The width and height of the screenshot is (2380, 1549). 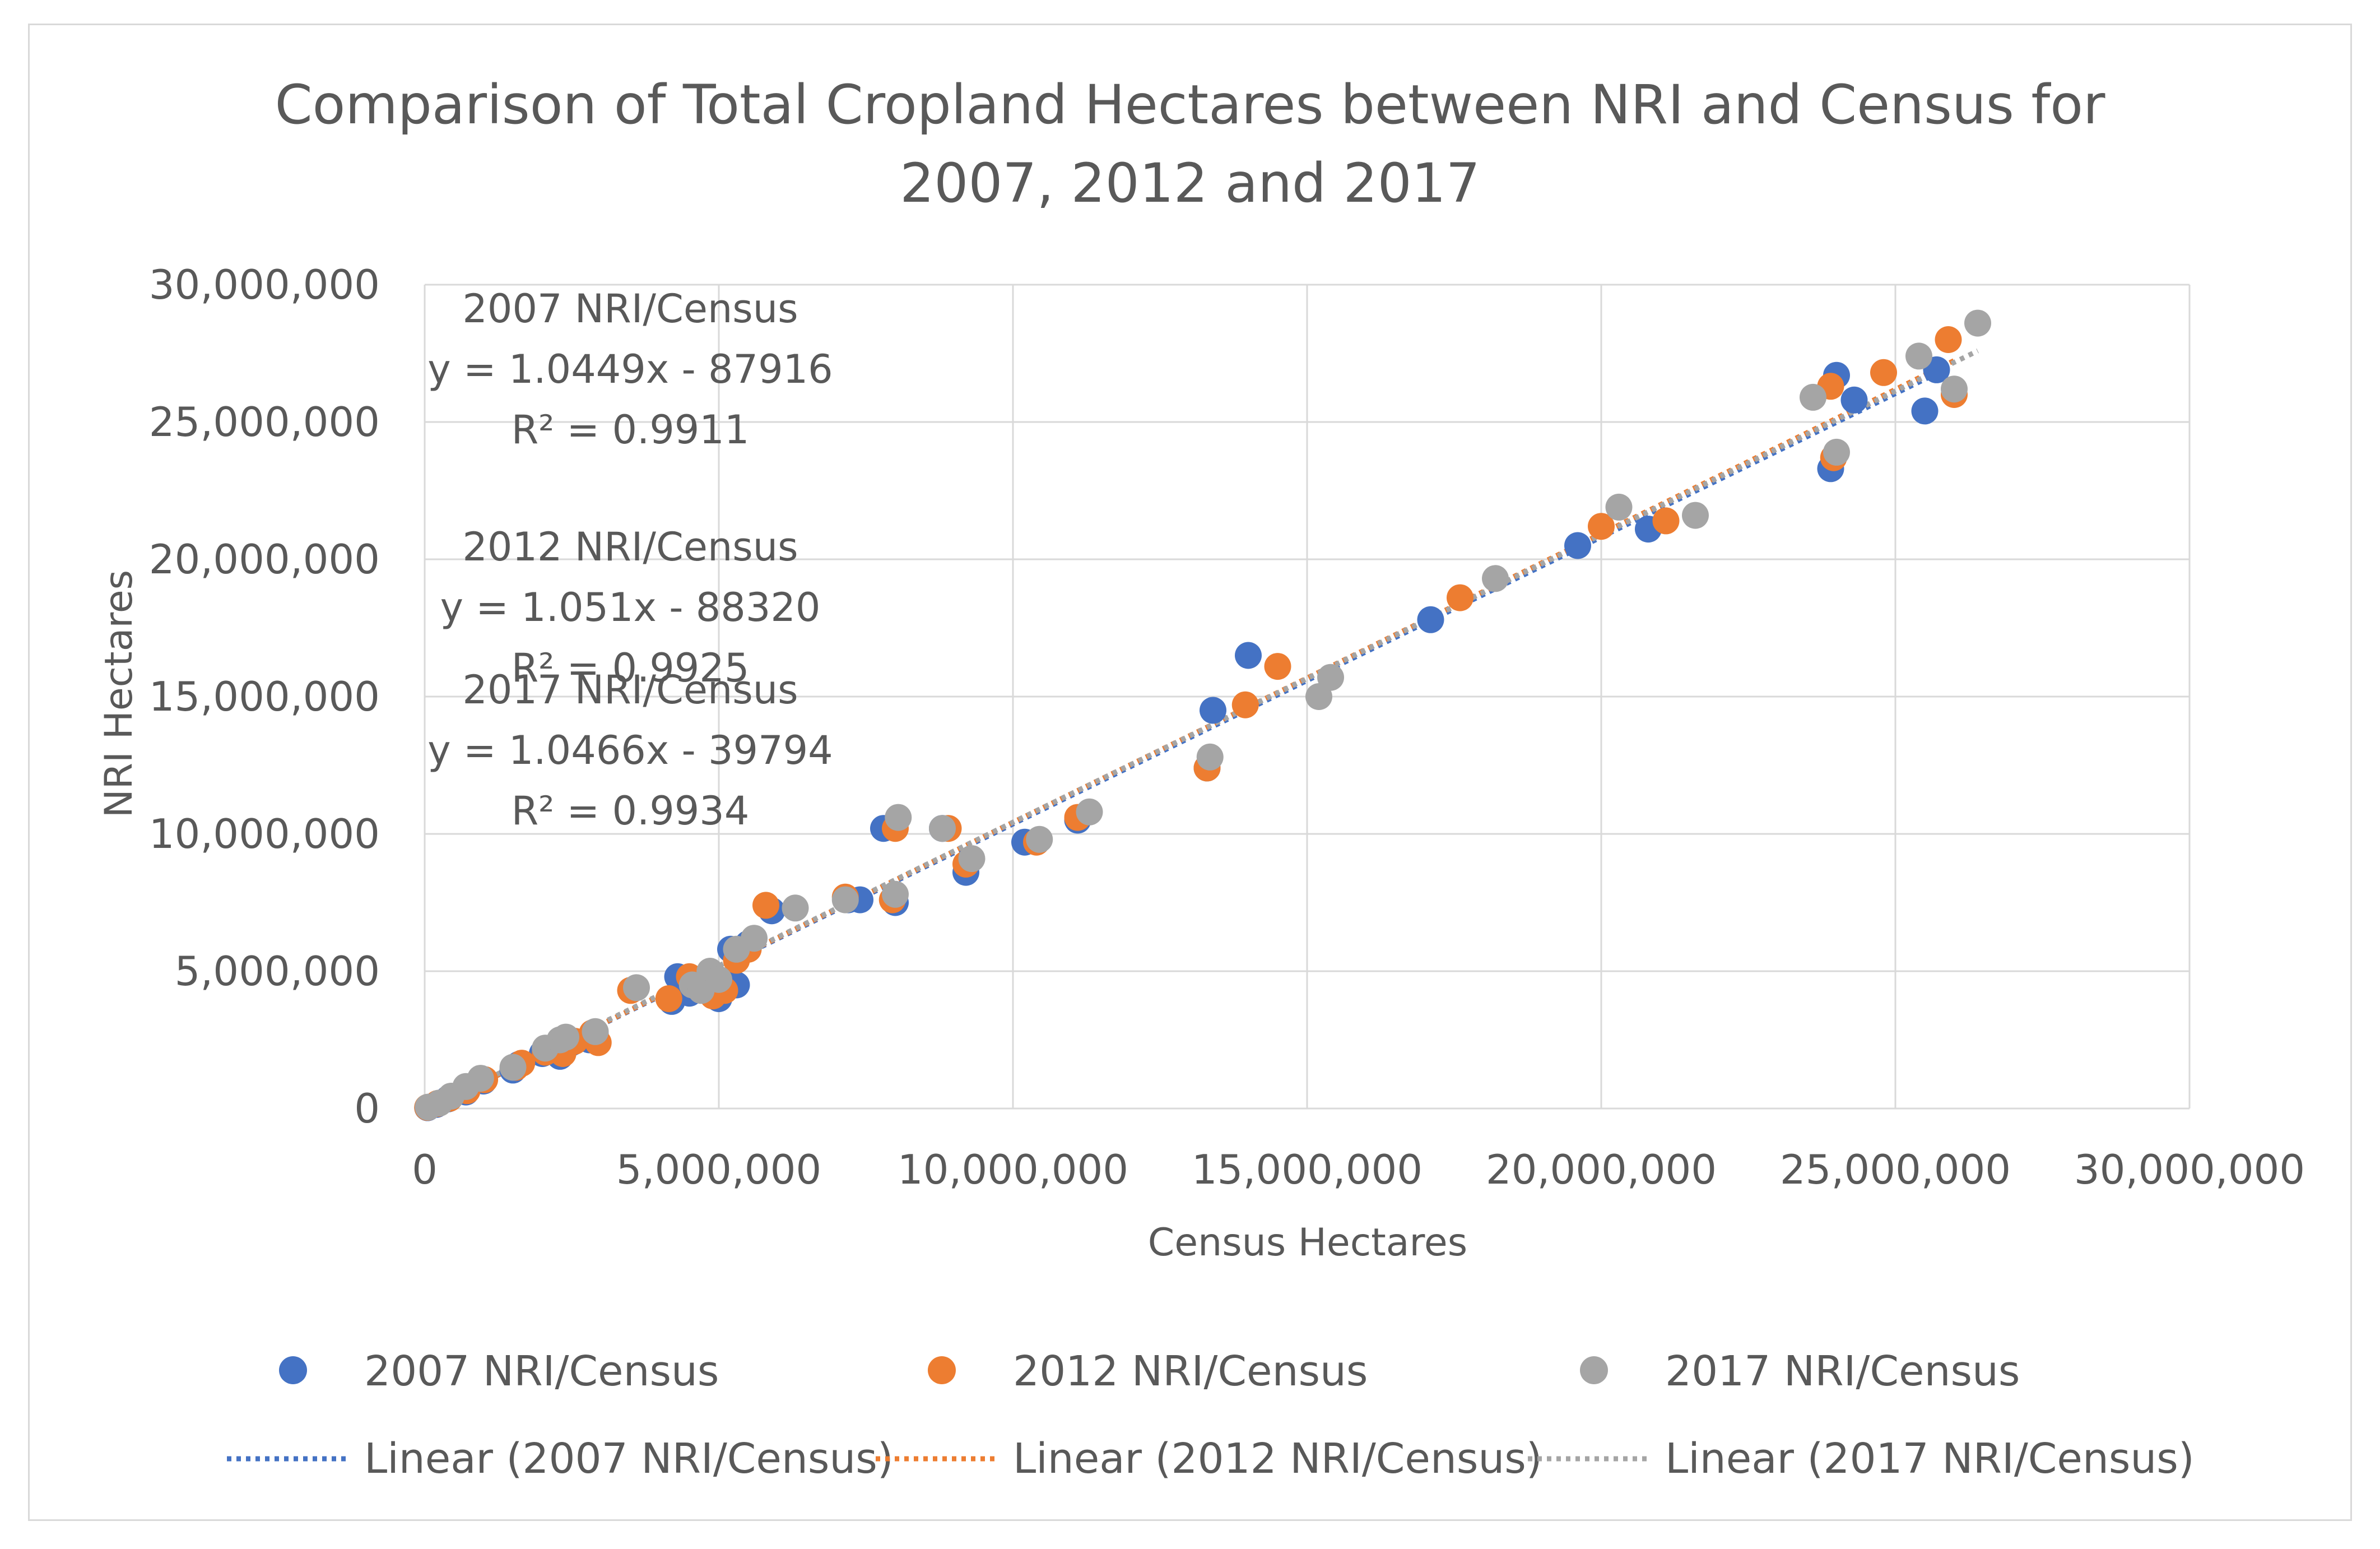 What do you see at coordinates (1895, 1169) in the screenshot?
I see `x-tick-label: 25,000,000` at bounding box center [1895, 1169].